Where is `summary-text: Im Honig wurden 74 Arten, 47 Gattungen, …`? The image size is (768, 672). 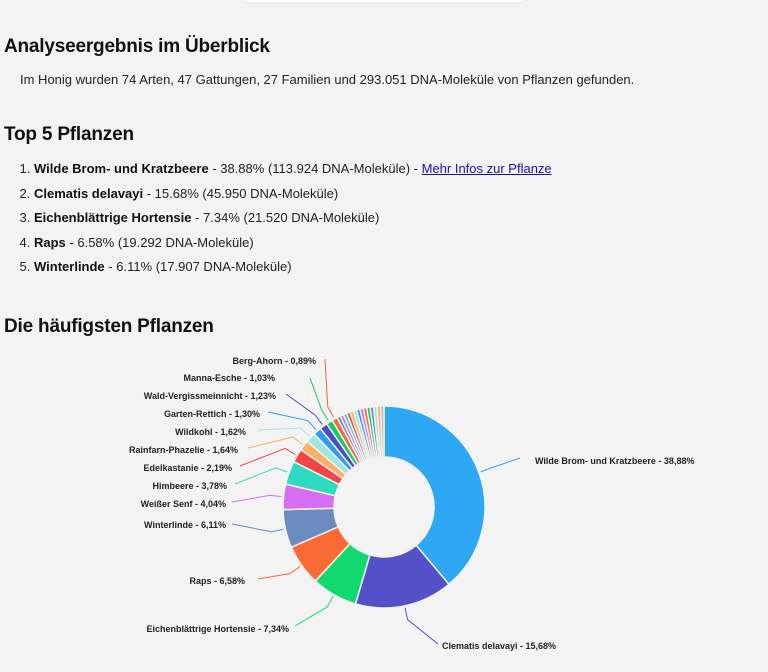 summary-text: Im Honig wurden 74 Arten, 47 Gattungen, … is located at coordinates (327, 79).